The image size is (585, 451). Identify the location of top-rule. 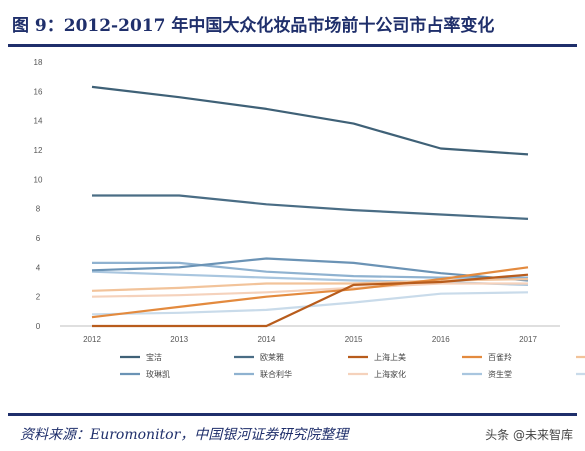
(292, 45).